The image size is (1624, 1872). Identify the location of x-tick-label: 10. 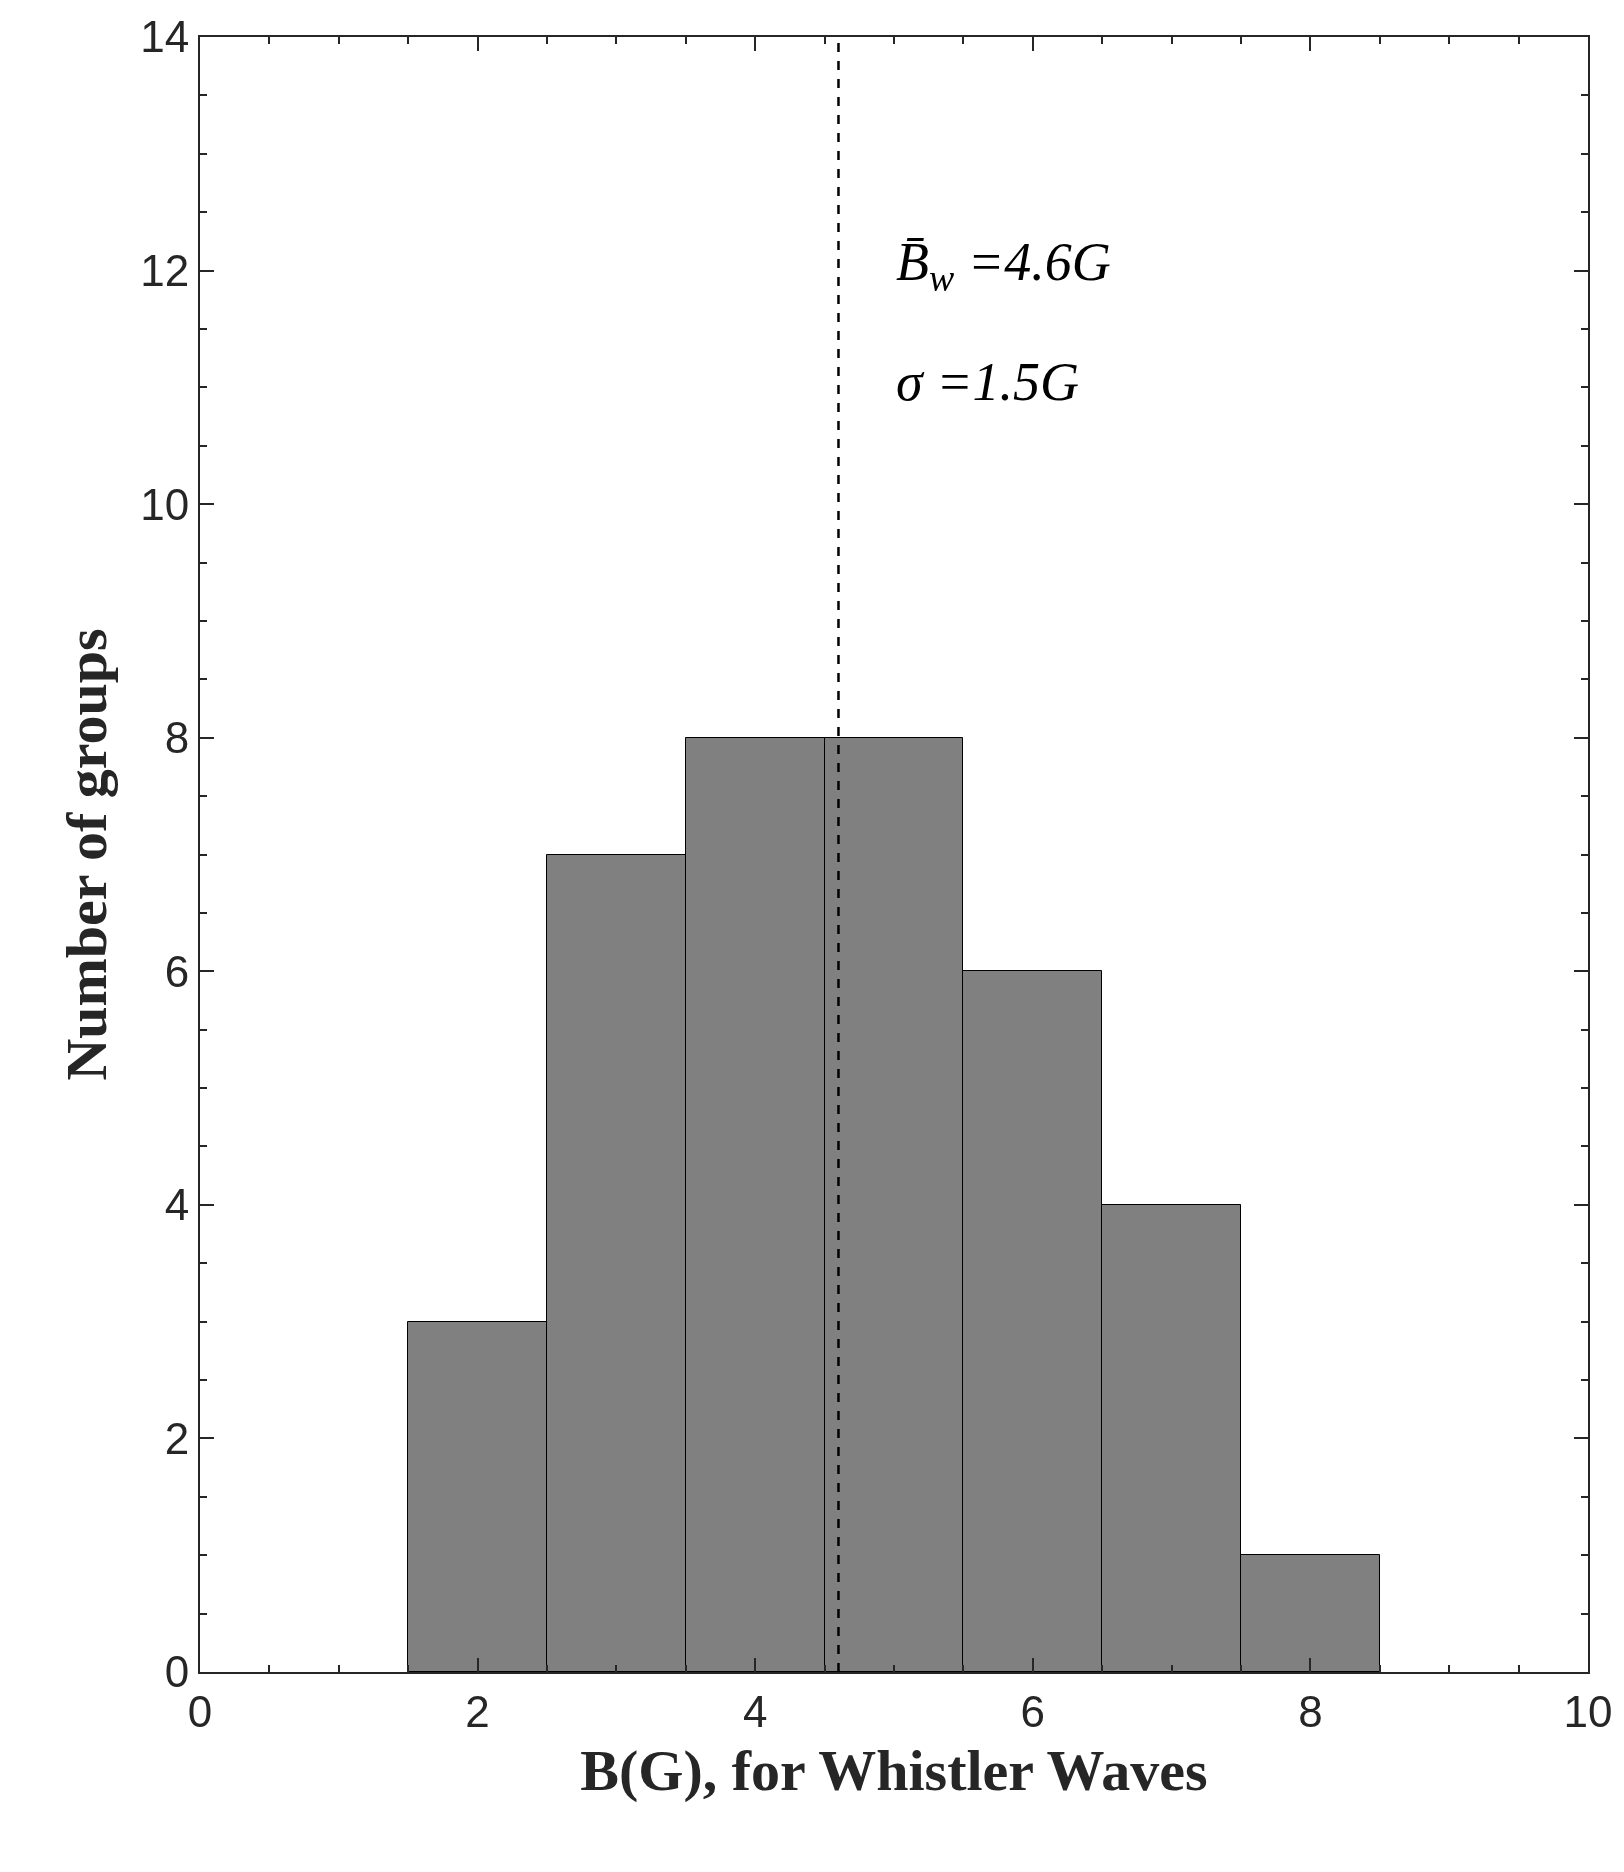
(1588, 1711).